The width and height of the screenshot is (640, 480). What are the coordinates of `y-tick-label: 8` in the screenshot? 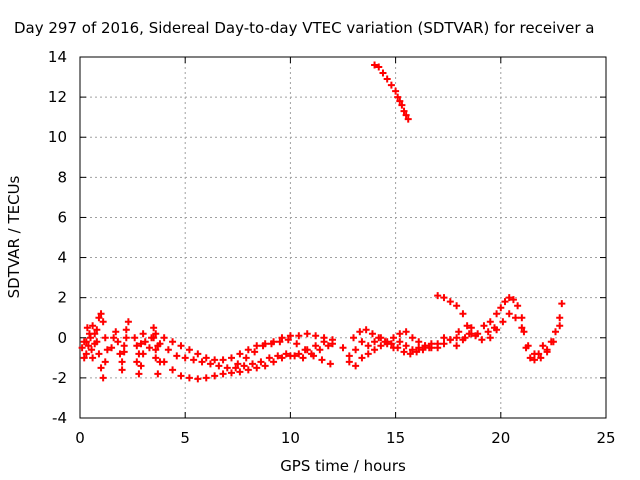 It's located at (62, 177).